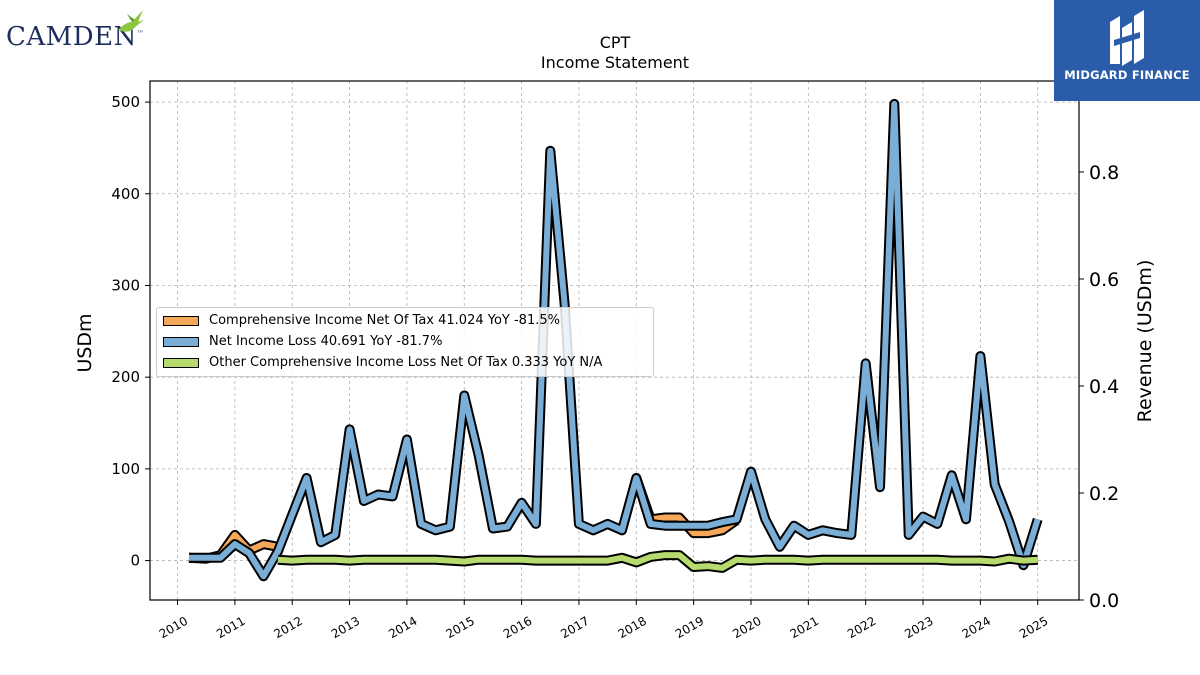 Image resolution: width=1200 pixels, height=675 pixels. I want to click on x-tick-label: 2010, so click(173, 627).